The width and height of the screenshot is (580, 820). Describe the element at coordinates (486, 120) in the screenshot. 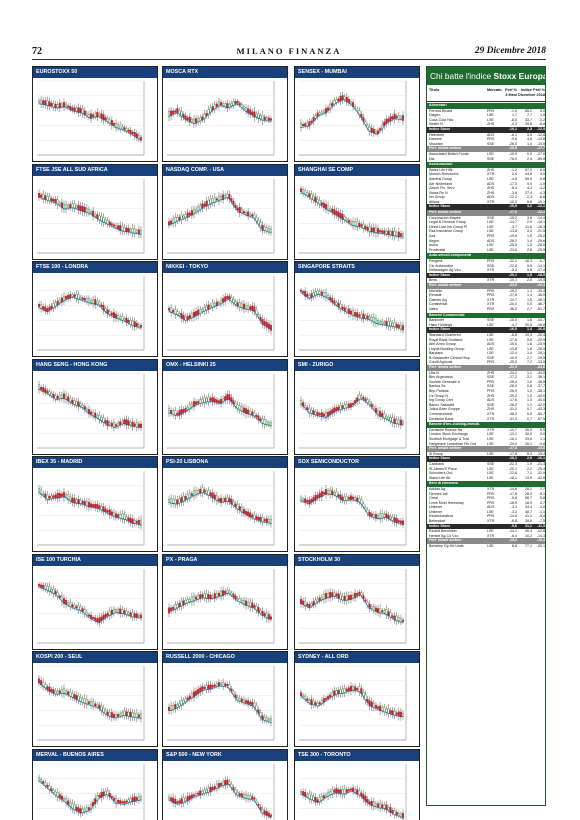

I see `table-row: Coca-Cola Hbc LSE -8,5 33,7 -1,2` at that location.